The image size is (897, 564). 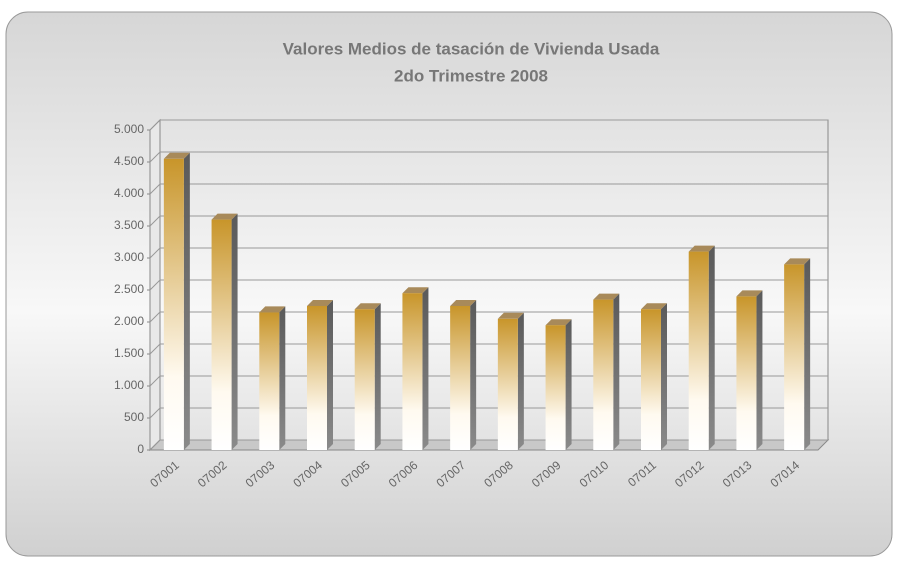 What do you see at coordinates (489, 445) in the screenshot?
I see `floor` at bounding box center [489, 445].